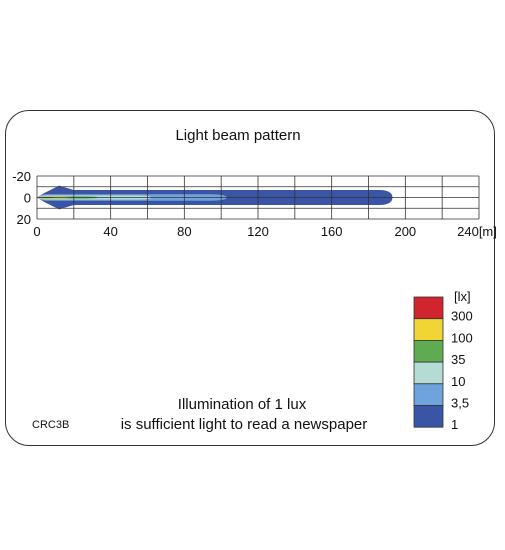 Image resolution: width=505 pixels, height=550 pixels. Describe the element at coordinates (258, 231) in the screenshot. I see `x-tick-label: 120` at that location.